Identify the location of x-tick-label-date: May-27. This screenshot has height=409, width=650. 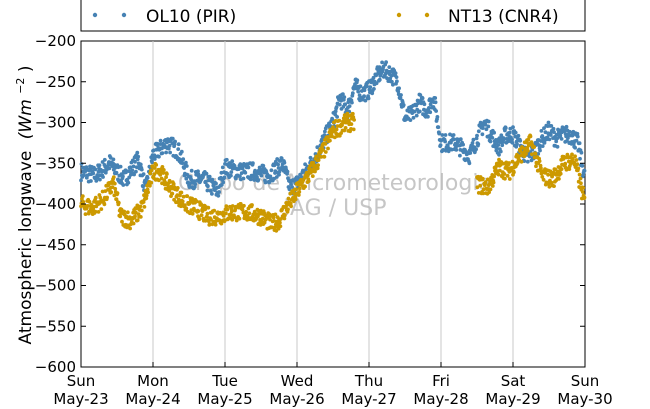
(368, 399).